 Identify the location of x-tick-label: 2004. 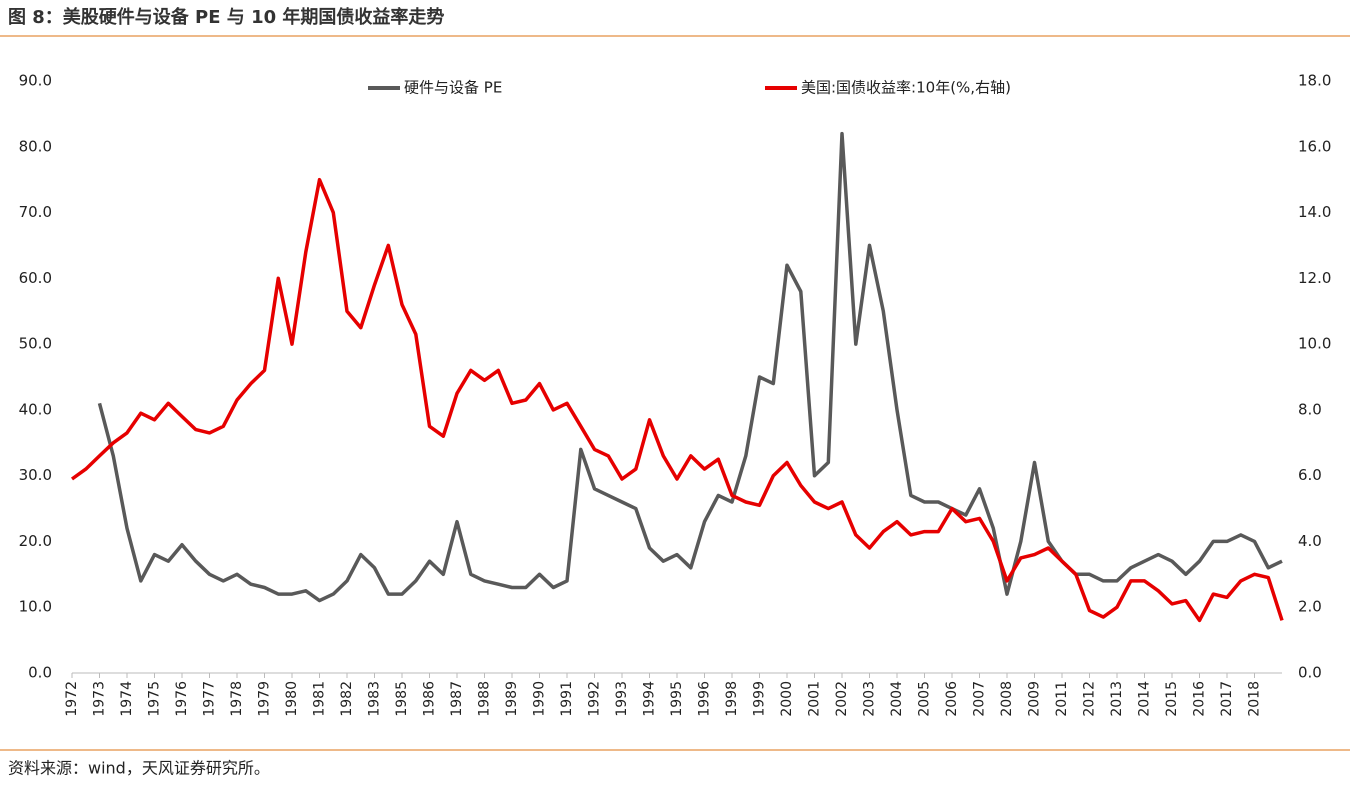
(897, 699).